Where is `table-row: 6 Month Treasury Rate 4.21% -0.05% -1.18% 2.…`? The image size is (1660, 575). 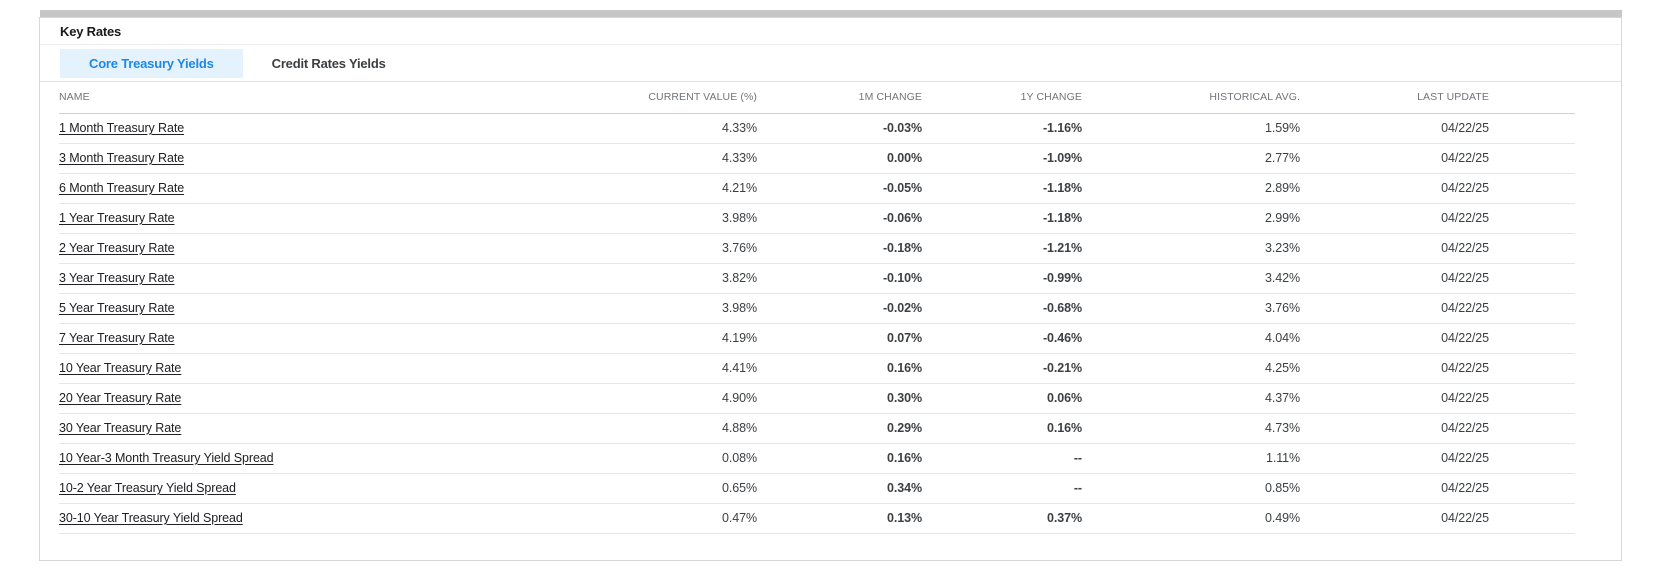
table-row: 6 Month Treasury Rate 4.21% -0.05% -1.18% 2.… is located at coordinates (817, 188).